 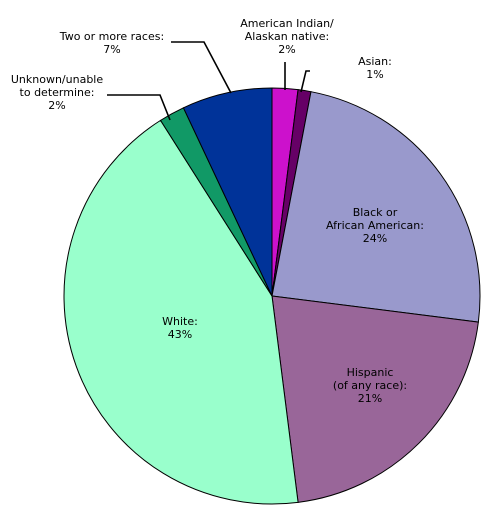 I want to click on slice-label-line: 21%, so click(x=370, y=398).